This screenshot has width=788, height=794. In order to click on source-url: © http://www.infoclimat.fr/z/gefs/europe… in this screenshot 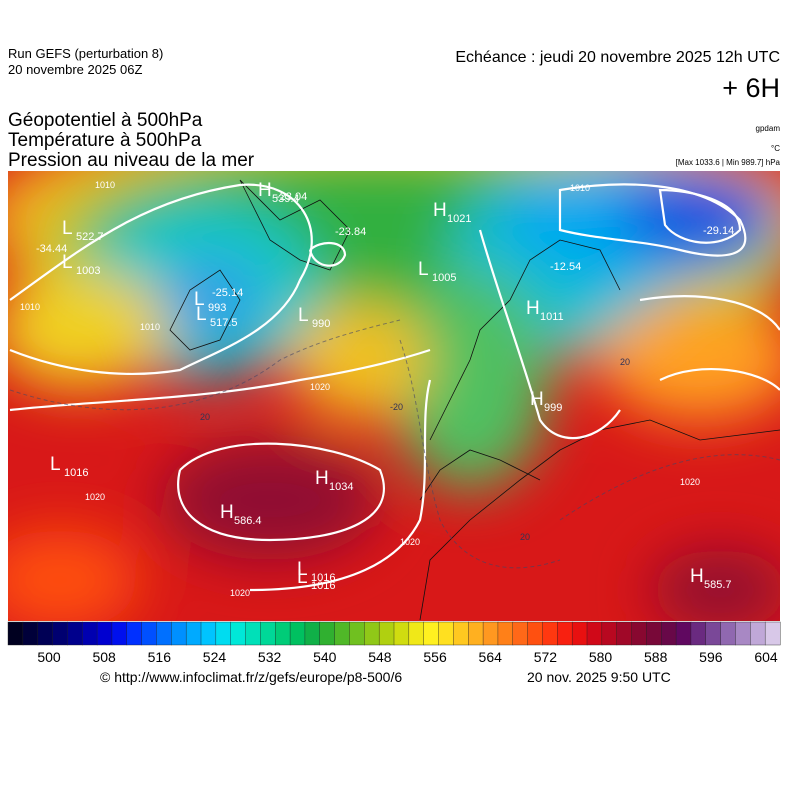, I will do `click(251, 677)`.